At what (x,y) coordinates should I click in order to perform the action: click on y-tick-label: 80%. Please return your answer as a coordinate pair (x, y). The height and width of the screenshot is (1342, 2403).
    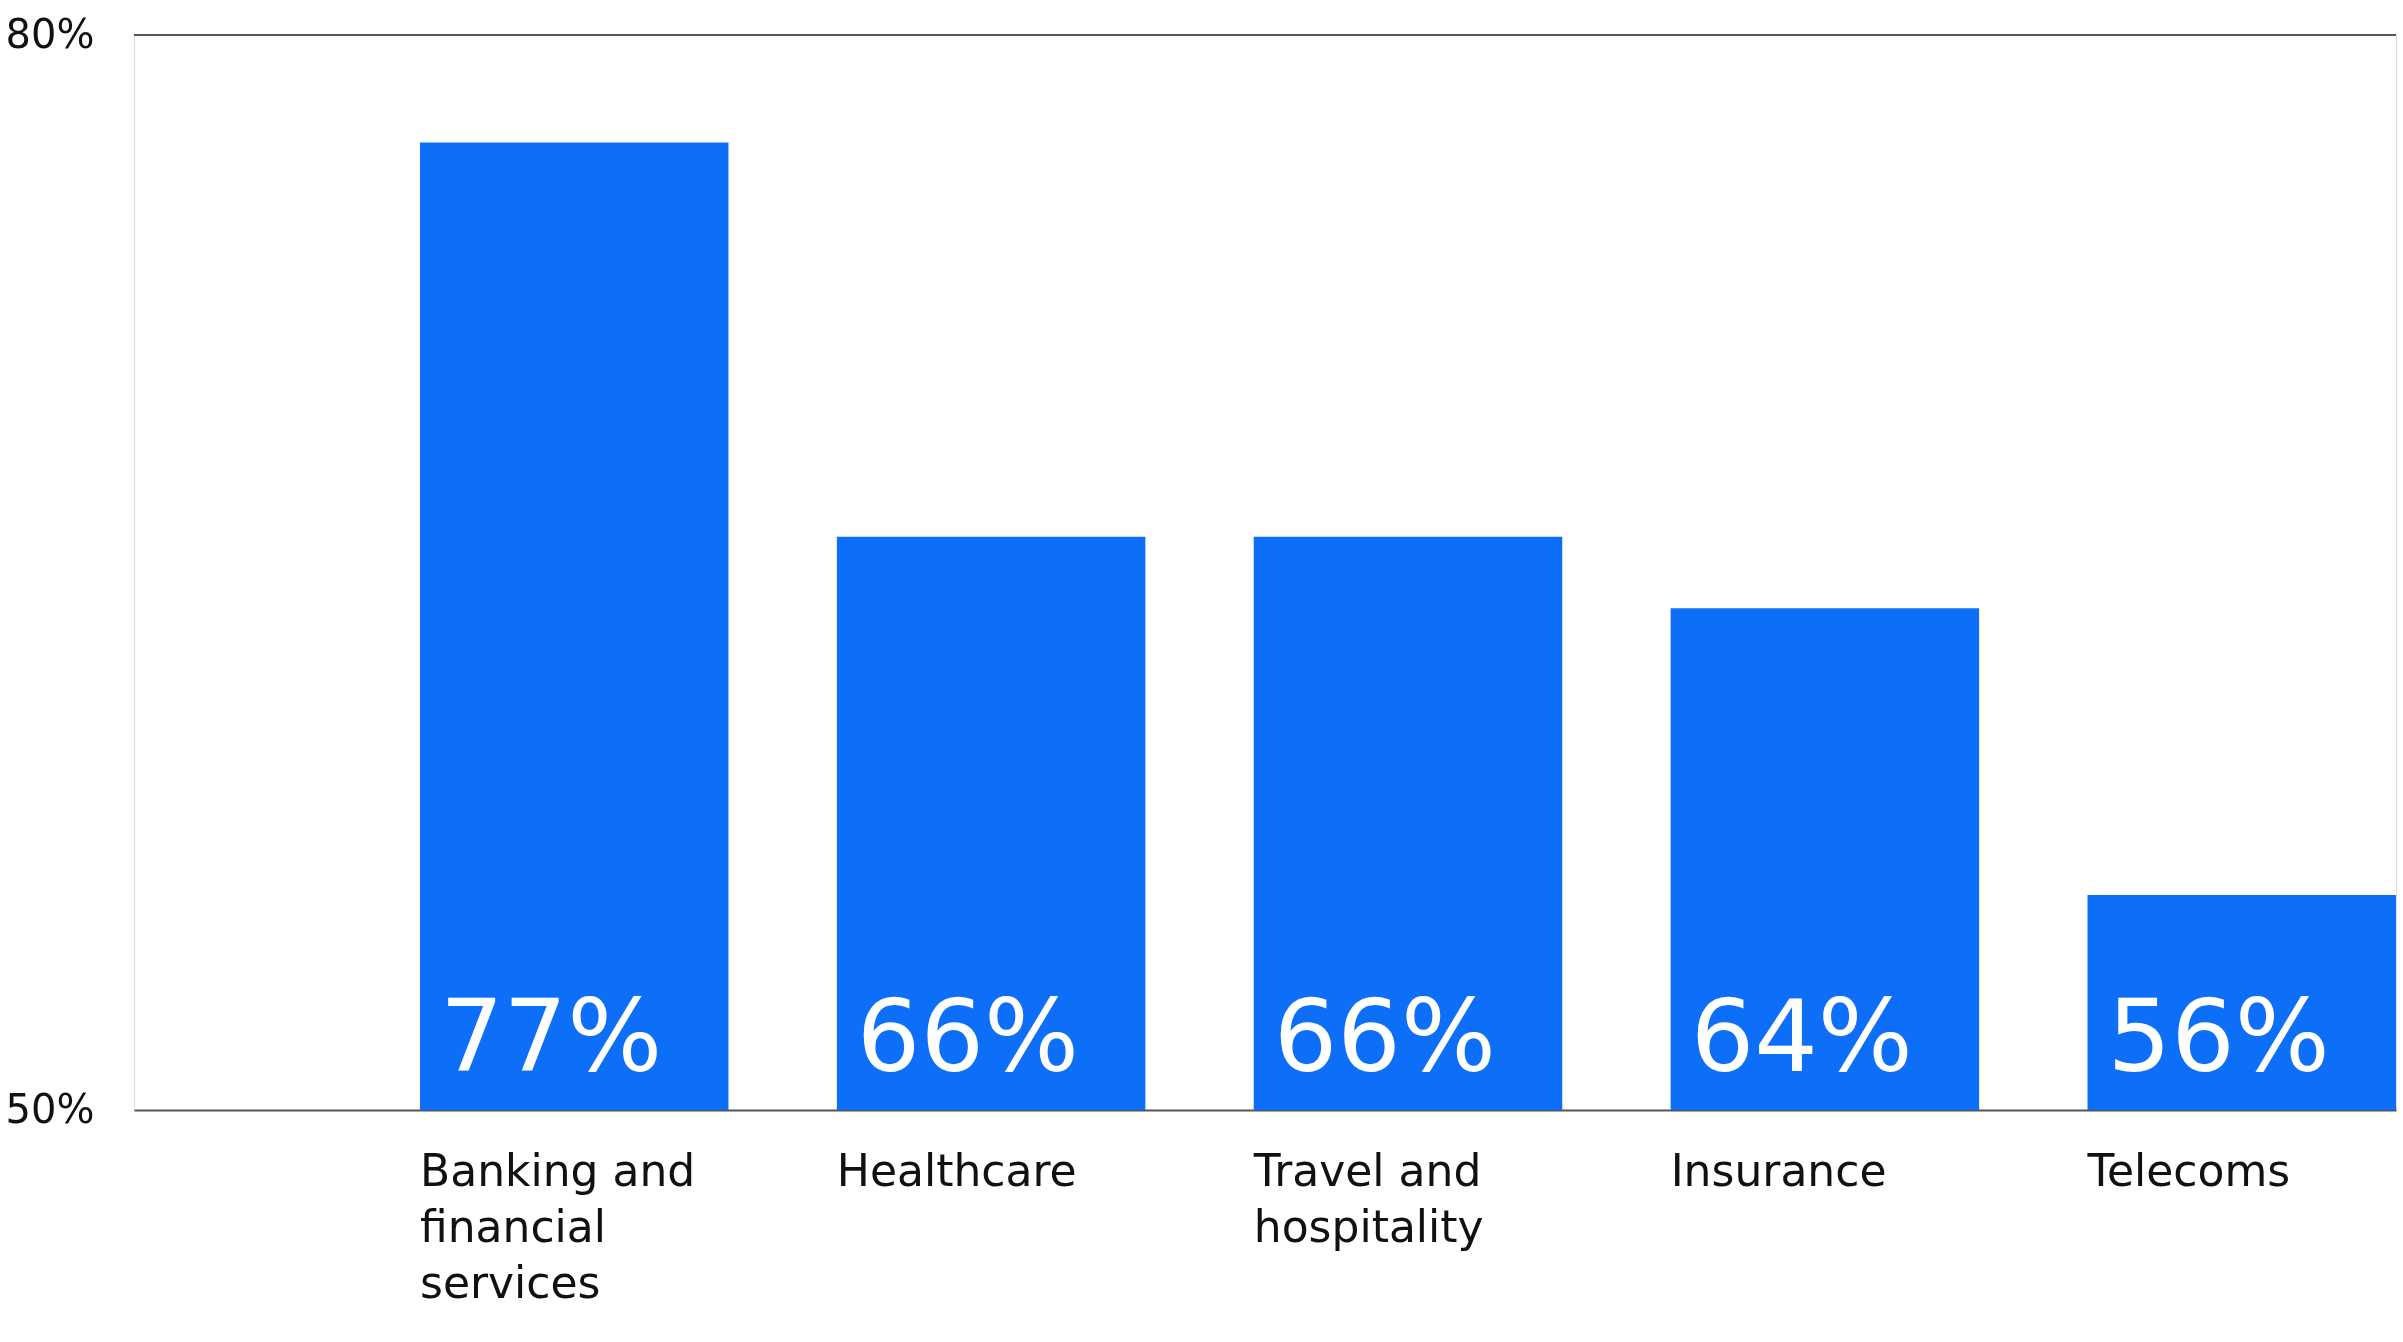
    Looking at the image, I should click on (50, 33).